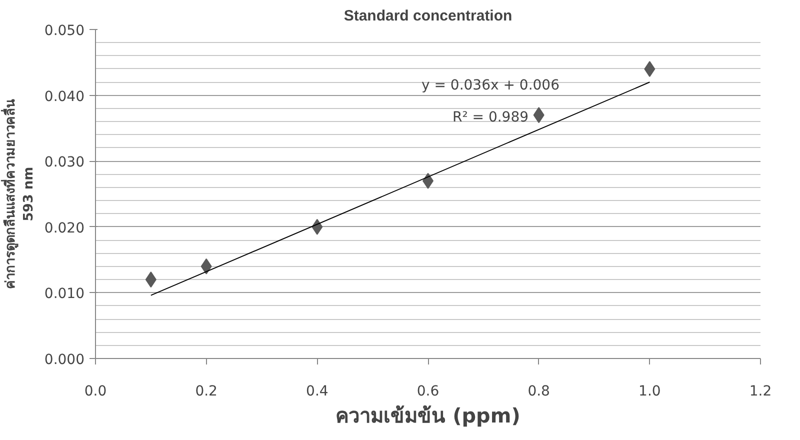  Describe the element at coordinates (64, 162) in the screenshot. I see `y-tick-label: 0.030` at that location.